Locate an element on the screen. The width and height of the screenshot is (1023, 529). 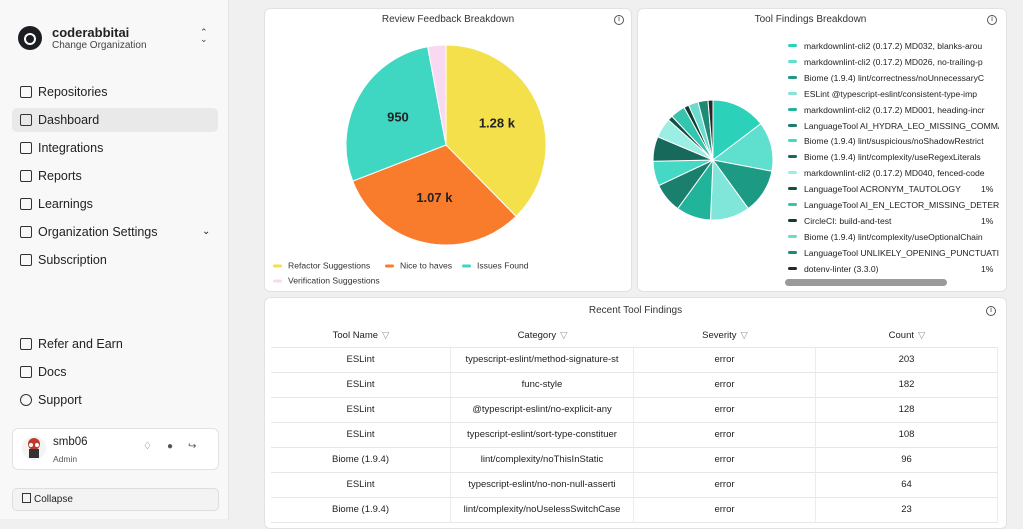
legend-label: LanguageTool UNLIKELY_OPENING_PUNCTUATIO is located at coordinates (901, 252).